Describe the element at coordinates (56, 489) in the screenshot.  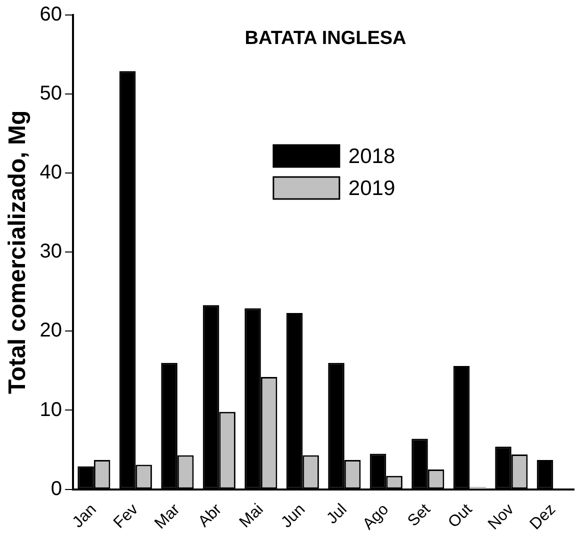
I see `y-tick-label: 0` at that location.